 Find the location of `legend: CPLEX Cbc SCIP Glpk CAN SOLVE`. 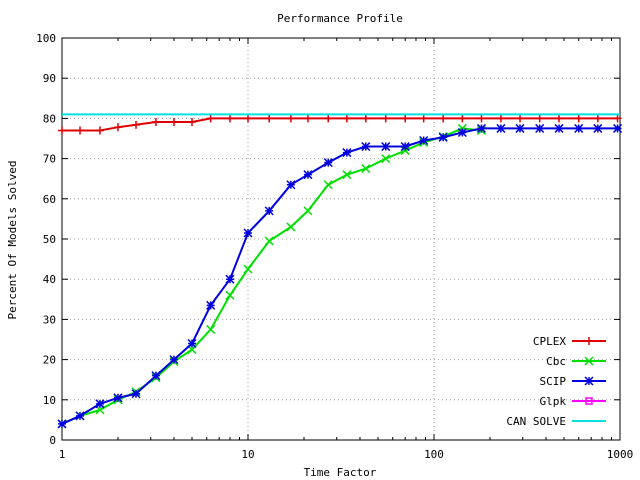

legend: CPLEX Cbc SCIP Glpk CAN SOLVE is located at coordinates (556, 381).